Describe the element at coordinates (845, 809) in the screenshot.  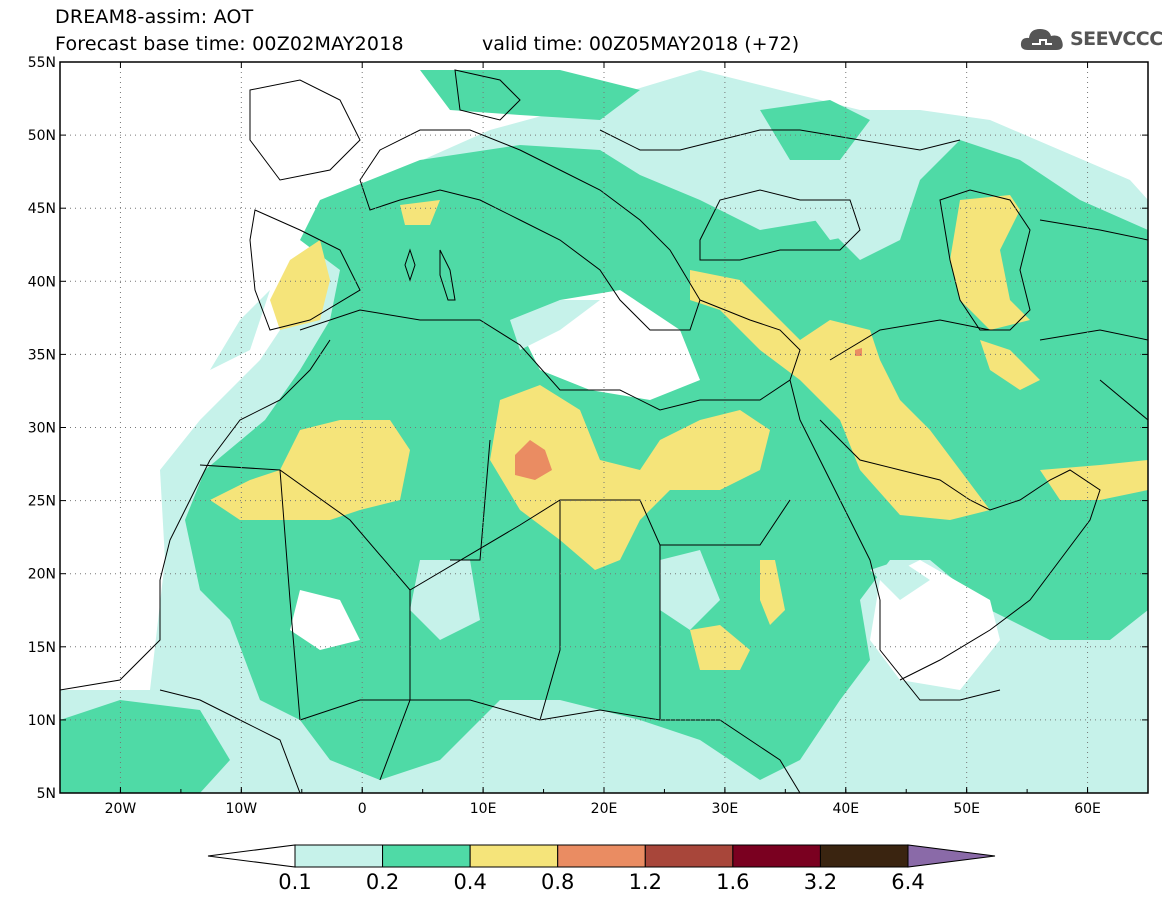
I see `lon-label: 40E` at that location.